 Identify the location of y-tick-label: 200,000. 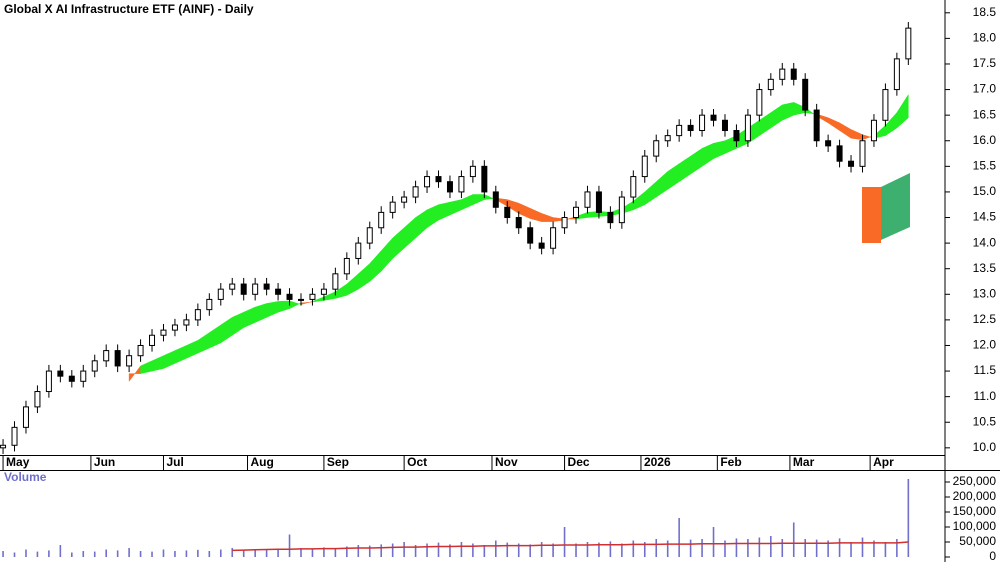
(975, 496).